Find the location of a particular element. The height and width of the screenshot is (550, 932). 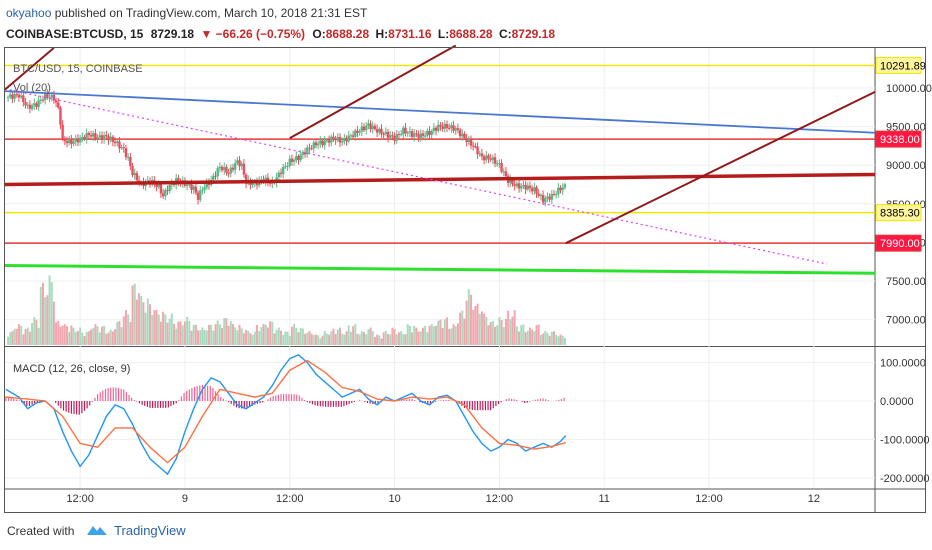

high-label: H: is located at coordinates (382, 34).